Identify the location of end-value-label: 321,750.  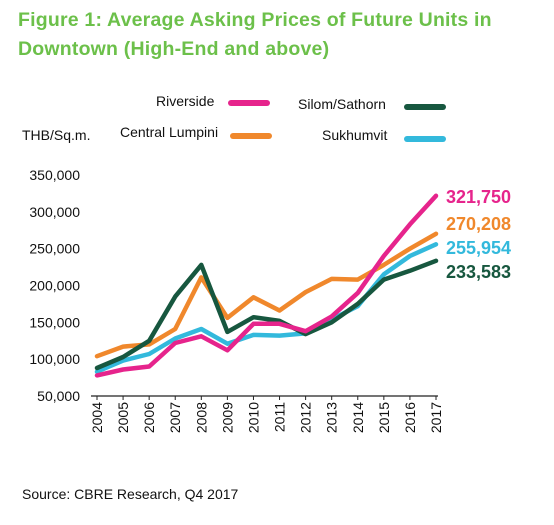
(478, 197).